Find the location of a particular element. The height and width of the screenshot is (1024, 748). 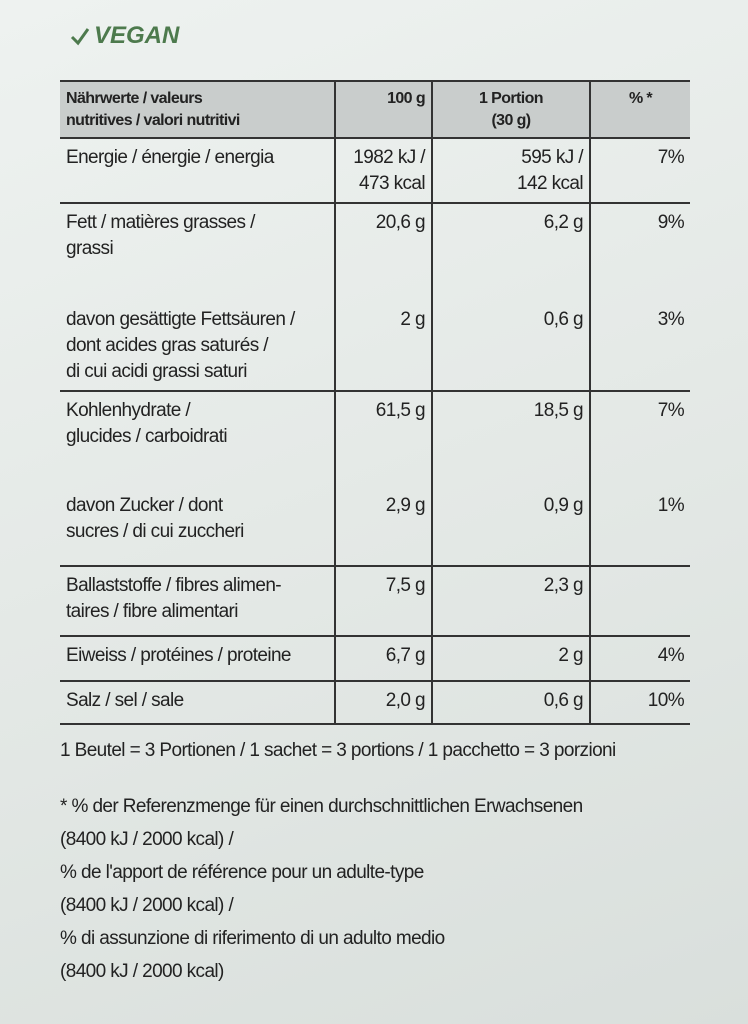

nutrient-value: 4% is located at coordinates (639, 658).